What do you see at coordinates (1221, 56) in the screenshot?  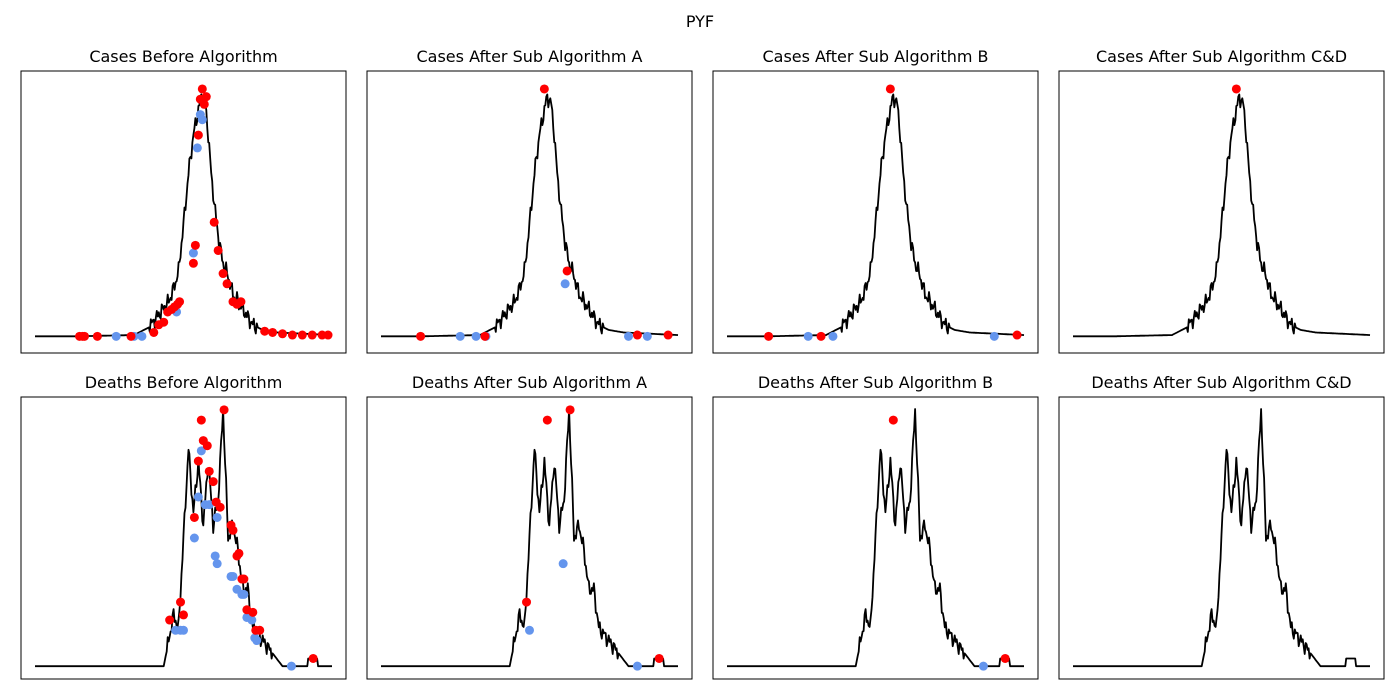 I see `subplot-title: Cases After Sub Algorithm C&D` at bounding box center [1221, 56].